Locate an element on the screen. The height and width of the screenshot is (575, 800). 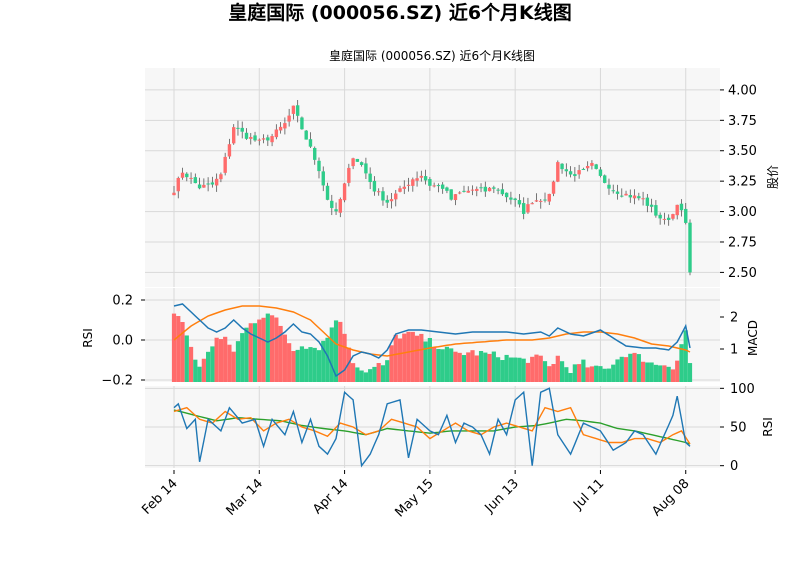
rsi6-line is located at coordinates (432, 427).